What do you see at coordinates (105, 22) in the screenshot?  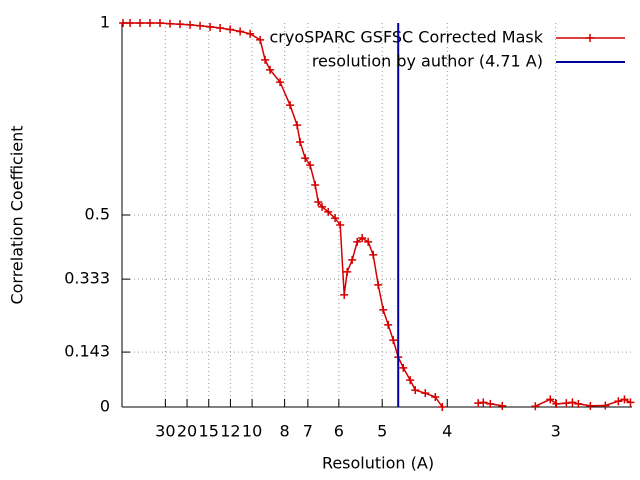 I see `y-tick-label: 1` at bounding box center [105, 22].